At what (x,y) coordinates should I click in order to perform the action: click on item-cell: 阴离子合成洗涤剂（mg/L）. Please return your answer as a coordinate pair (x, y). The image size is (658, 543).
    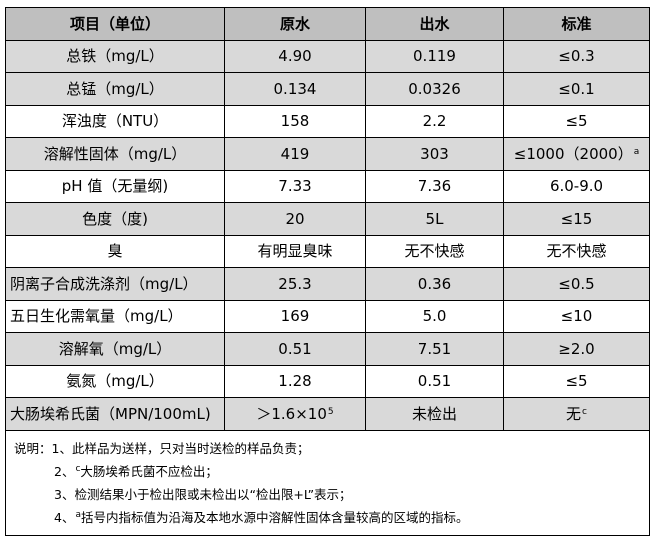
    Looking at the image, I should click on (115, 284).